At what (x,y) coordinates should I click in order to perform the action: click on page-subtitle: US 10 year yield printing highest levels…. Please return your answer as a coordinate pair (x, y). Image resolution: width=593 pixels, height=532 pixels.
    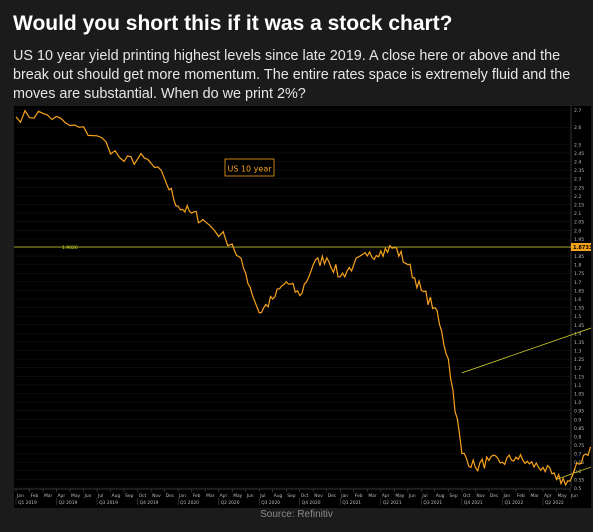
    Looking at the image, I should click on (292, 75).